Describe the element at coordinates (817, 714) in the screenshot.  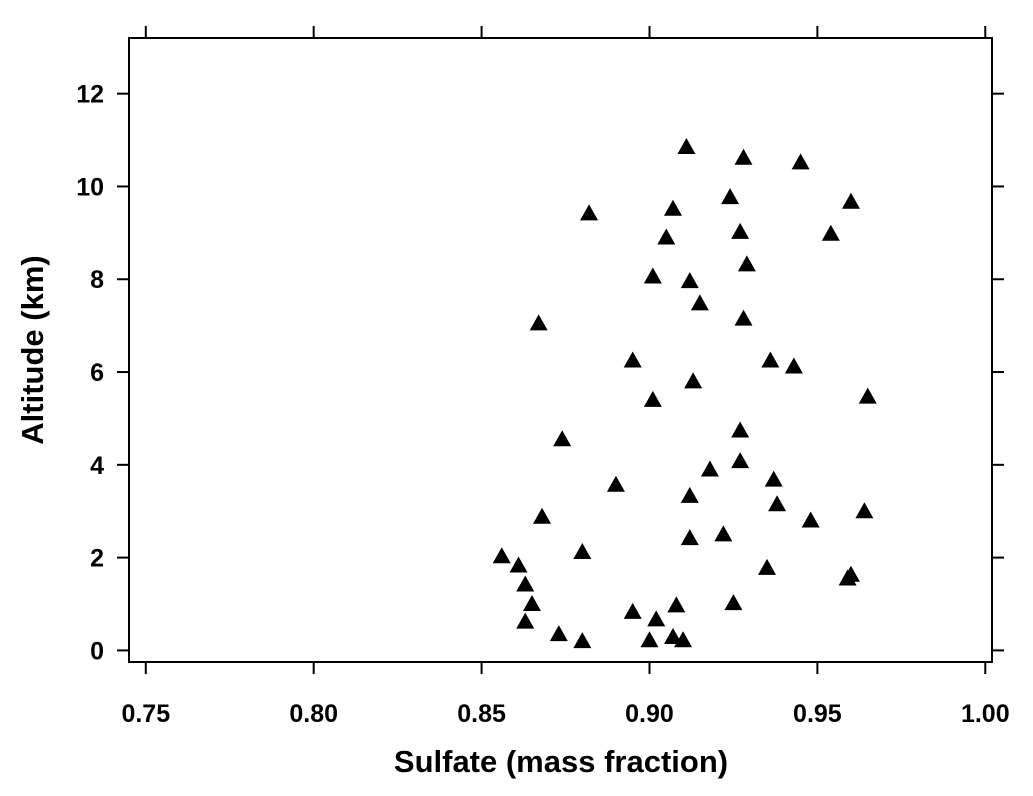
I see `x-tick-label: 0.95` at that location.